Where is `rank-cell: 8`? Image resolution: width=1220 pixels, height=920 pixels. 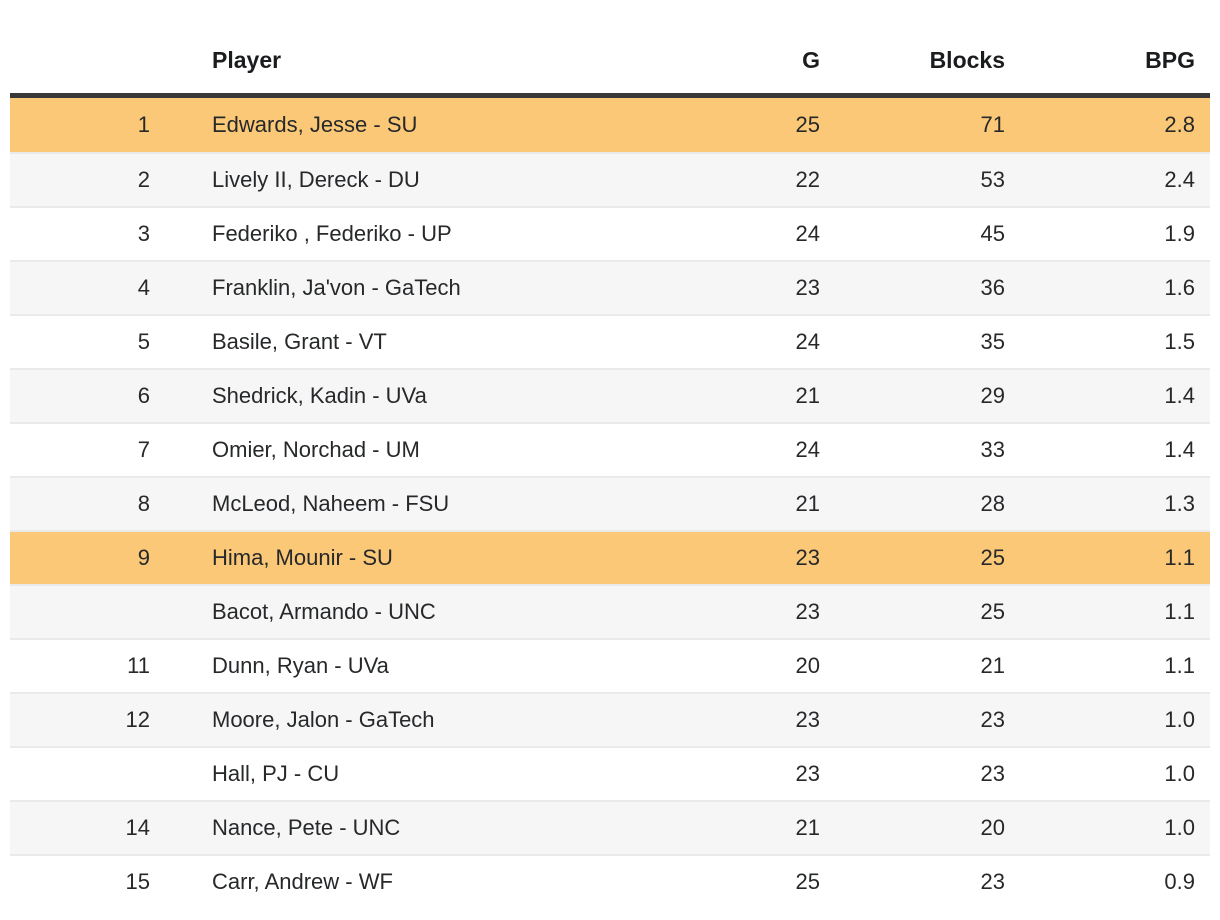
rank-cell: 8 is located at coordinates (80, 503).